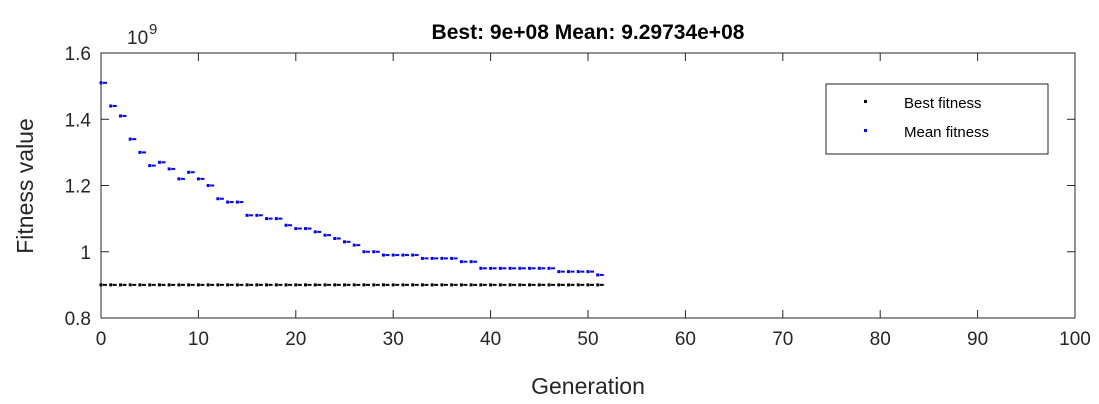  I want to click on x-tick-label: 50, so click(587, 339).